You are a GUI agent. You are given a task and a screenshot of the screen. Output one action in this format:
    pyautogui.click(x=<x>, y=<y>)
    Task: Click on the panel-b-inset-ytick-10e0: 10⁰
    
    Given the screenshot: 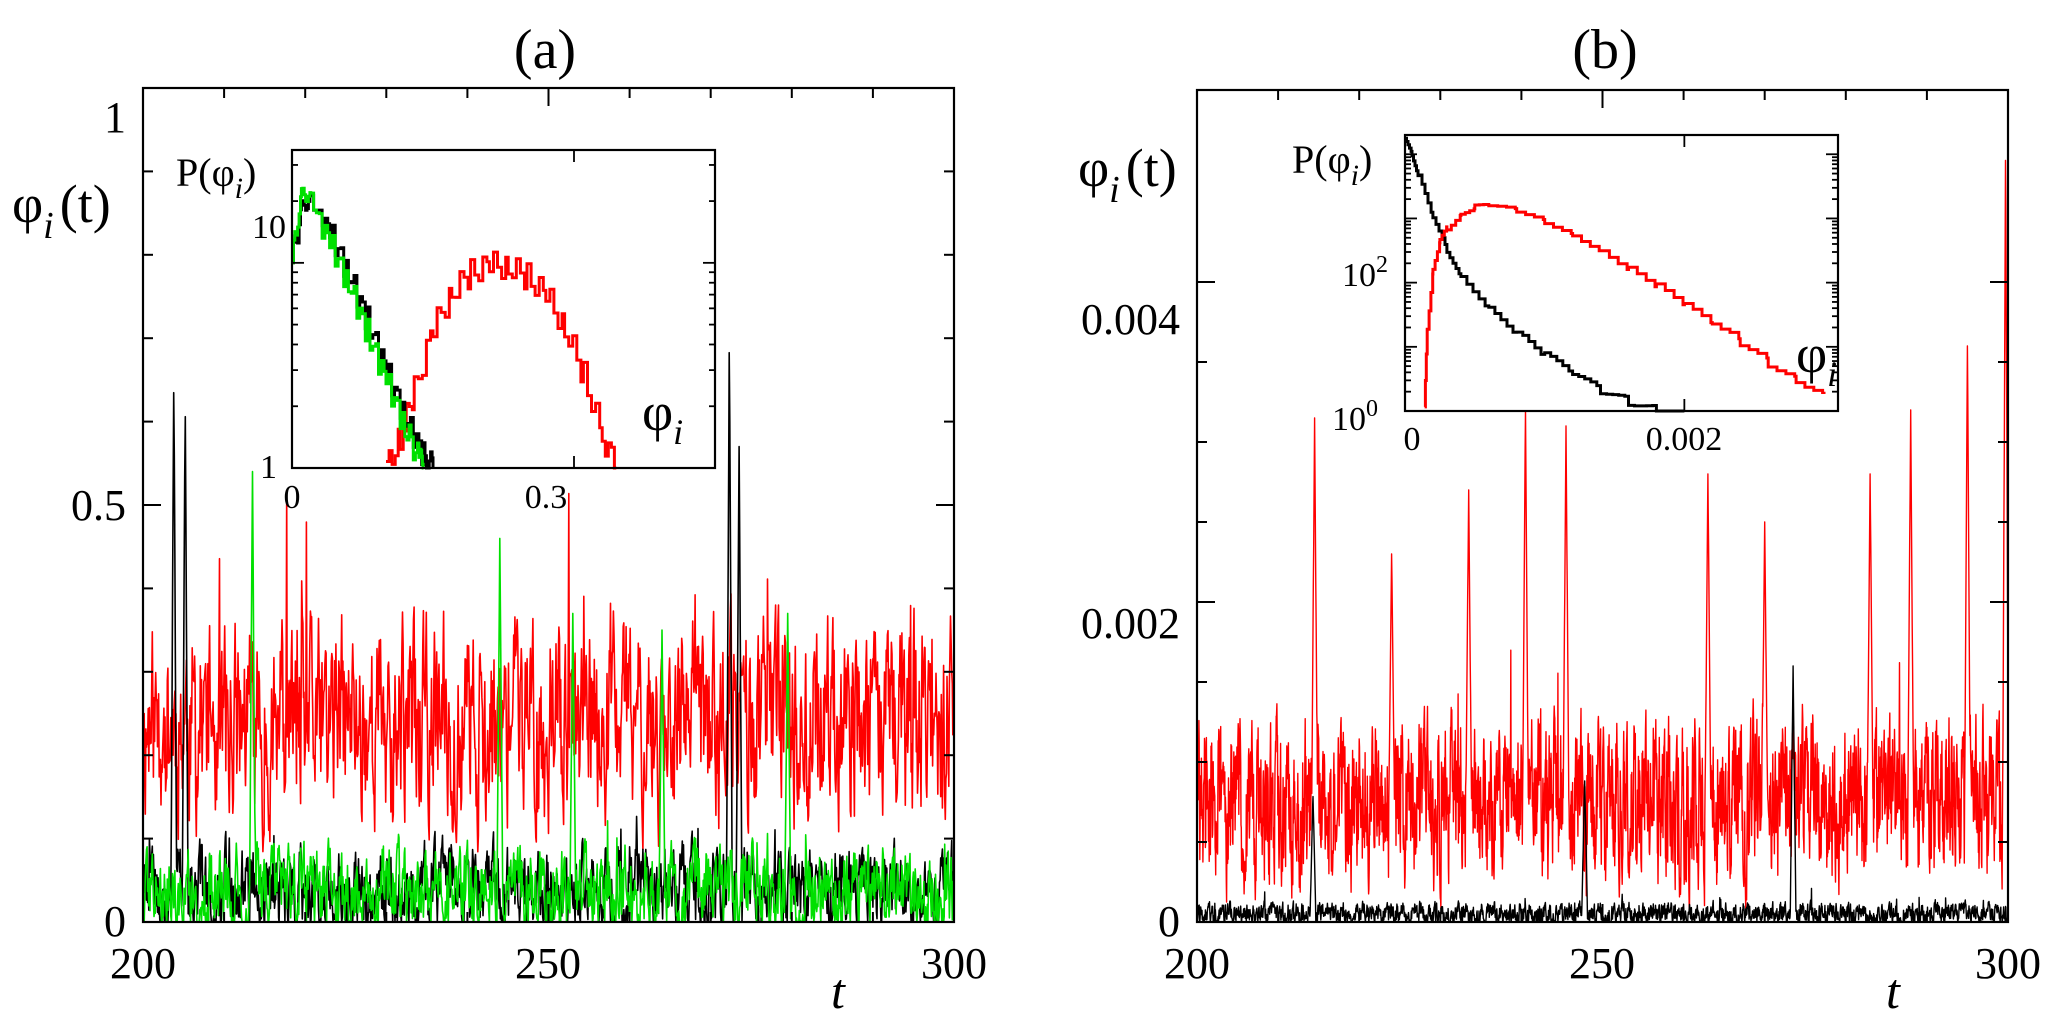 What is the action you would take?
    pyautogui.click(x=1355, y=417)
    